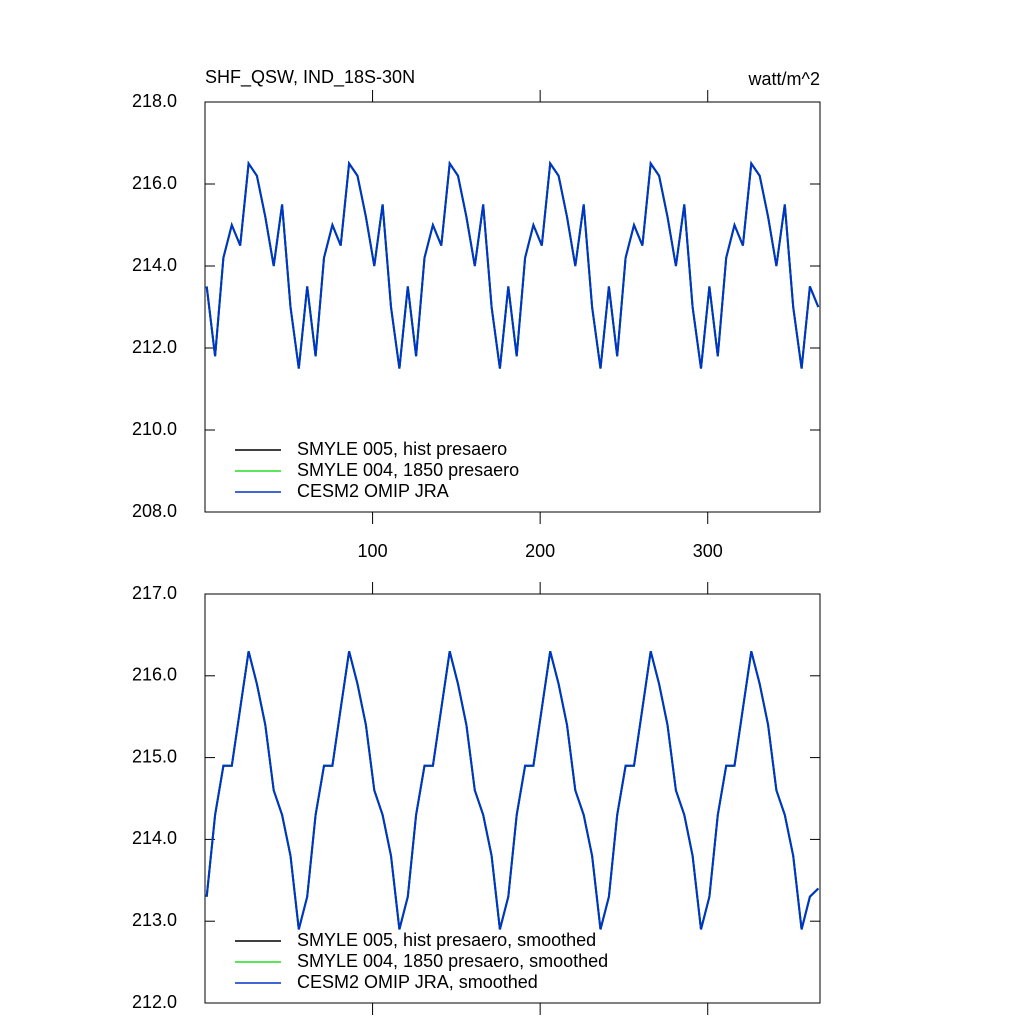 The image size is (1024, 1024). Describe the element at coordinates (417, 982) in the screenshot. I see `legend-label: CESM2 OMIP JRA, smoothed` at that location.